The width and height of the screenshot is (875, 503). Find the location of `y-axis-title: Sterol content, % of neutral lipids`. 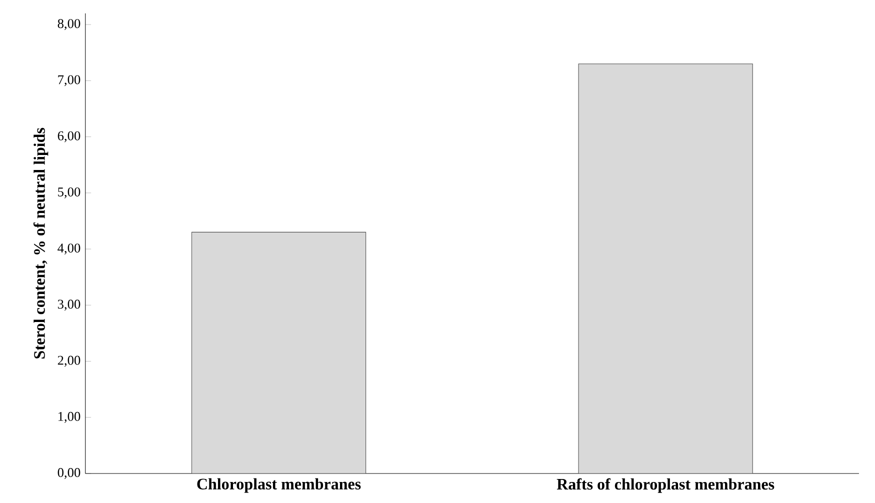

y-axis-title: Sterol content, % of neutral lipids is located at coordinates (40, 243).